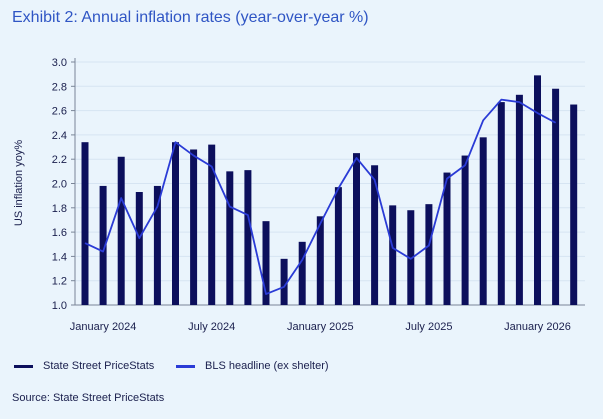 The image size is (603, 419). What do you see at coordinates (23, 366) in the screenshot?
I see `legend-swatch-pricestats` at bounding box center [23, 366].